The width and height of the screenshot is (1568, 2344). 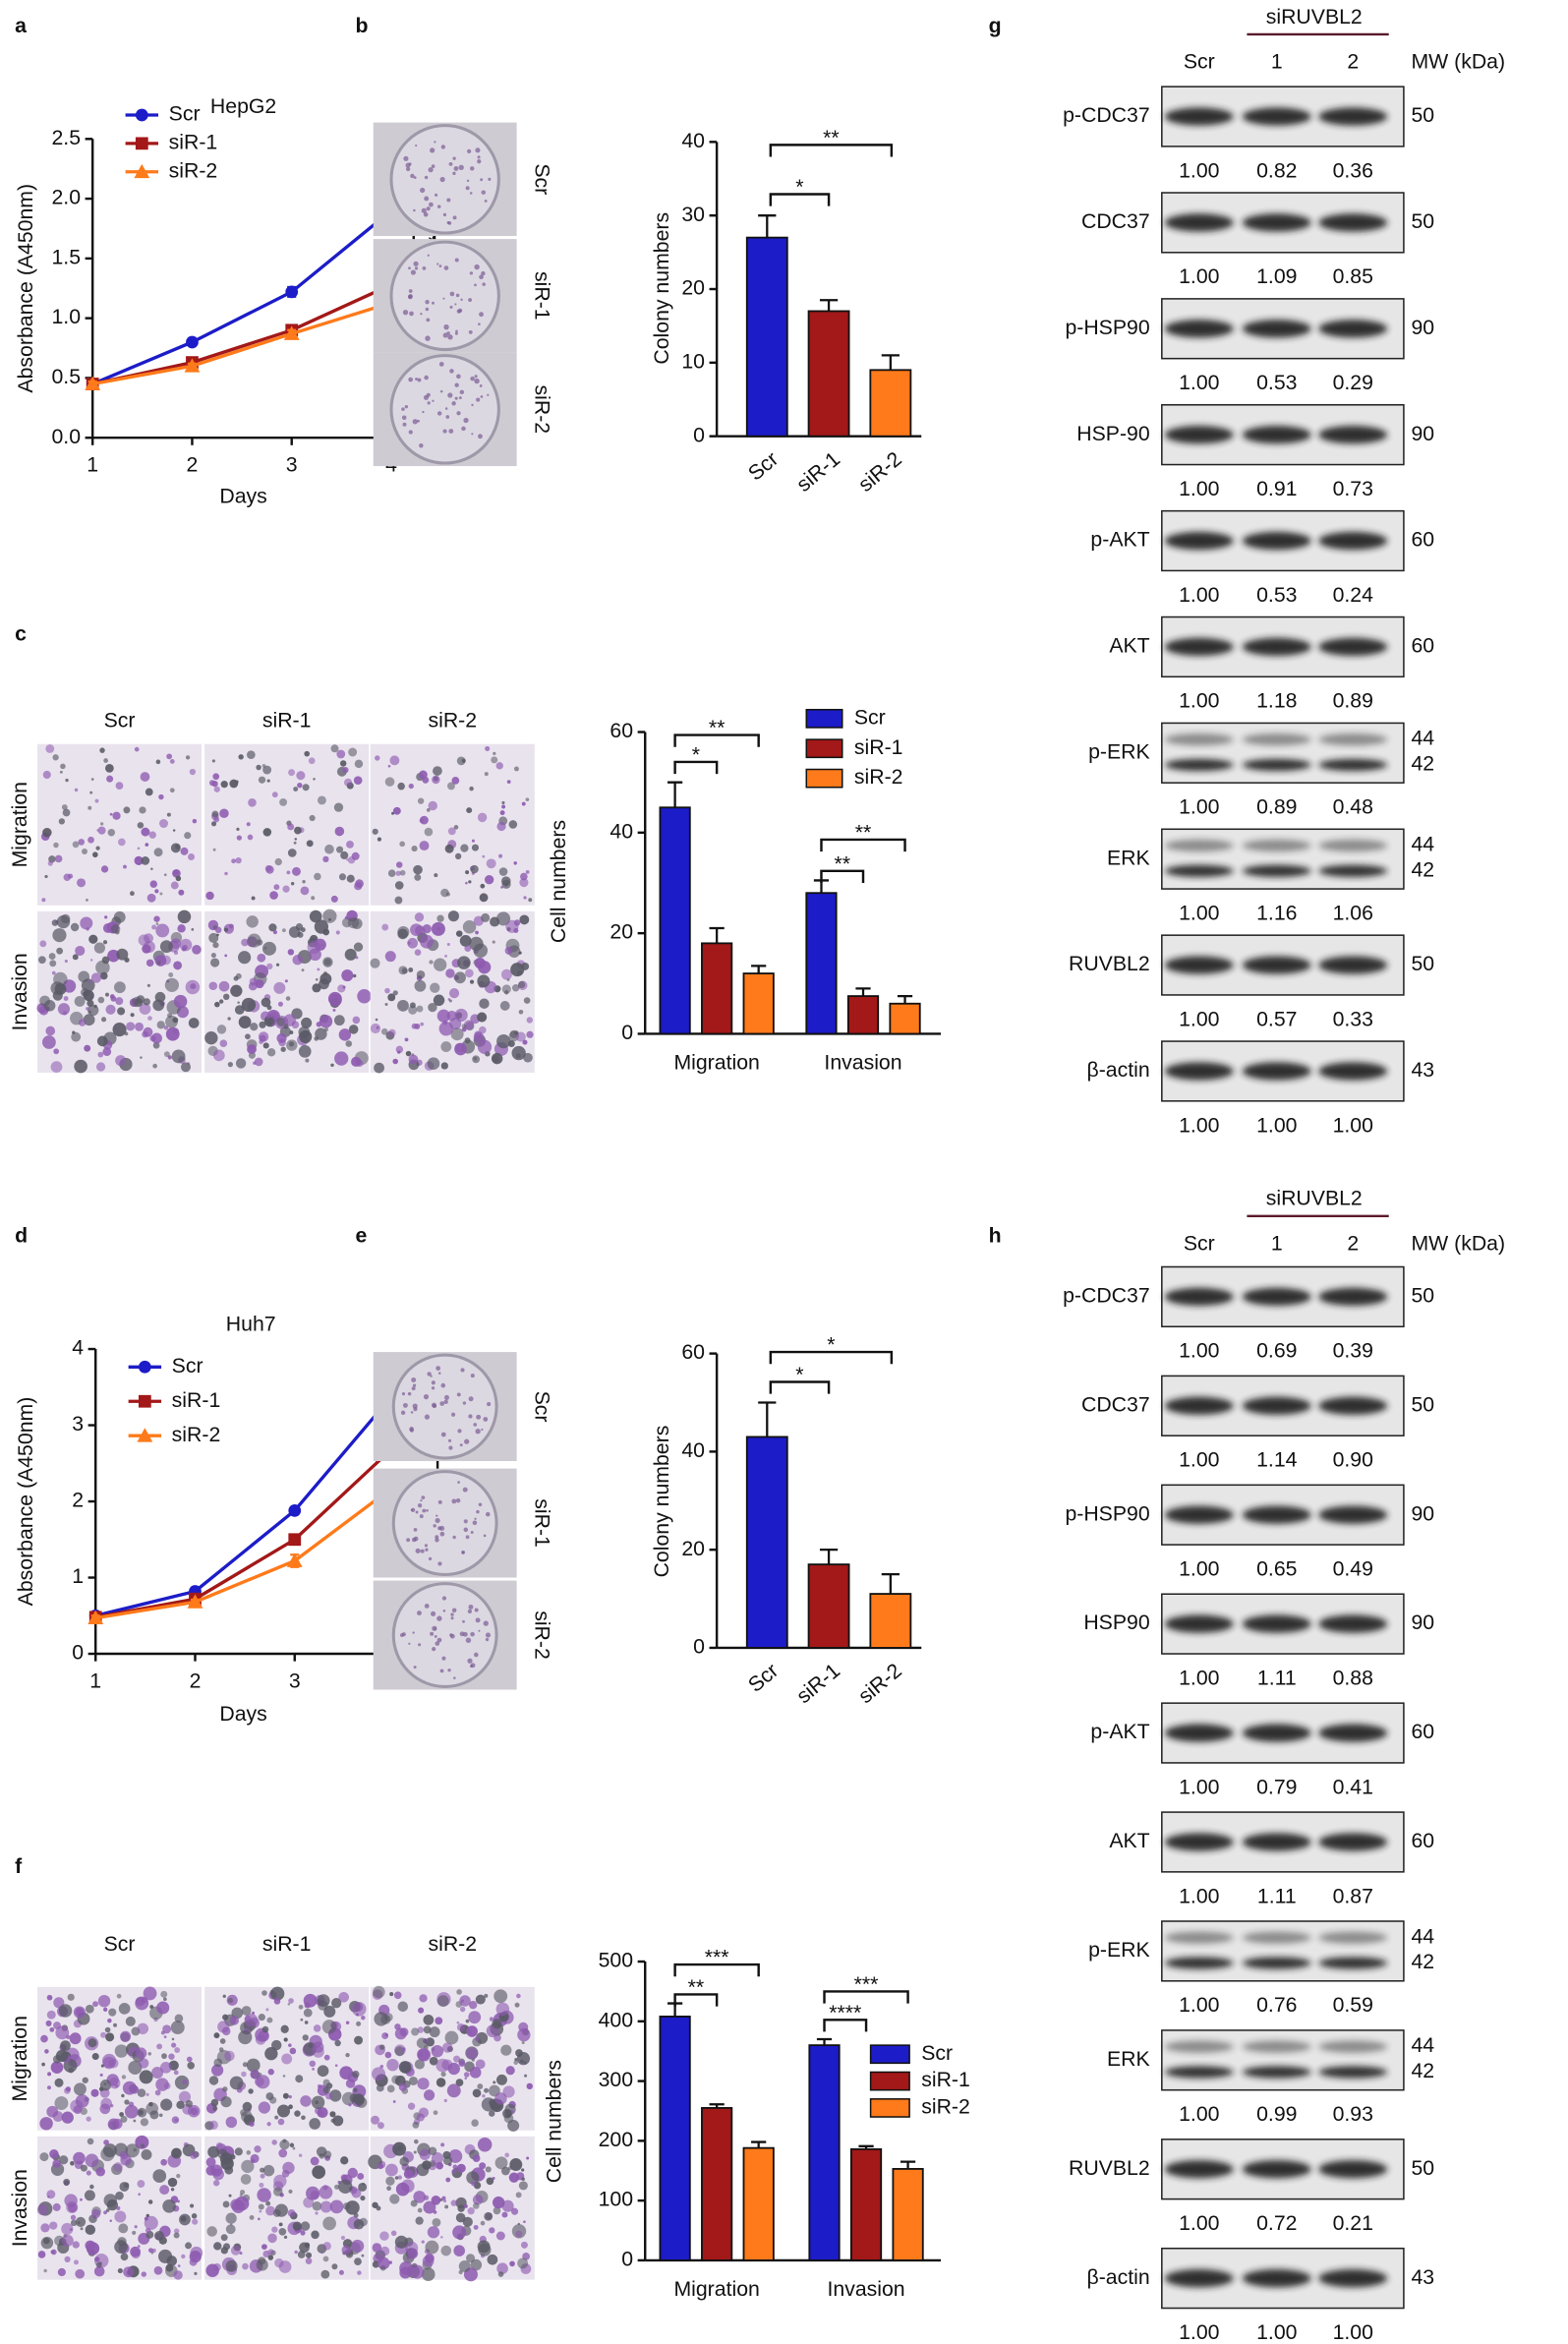 I want to click on image-label: siR-2, so click(x=541, y=1635).